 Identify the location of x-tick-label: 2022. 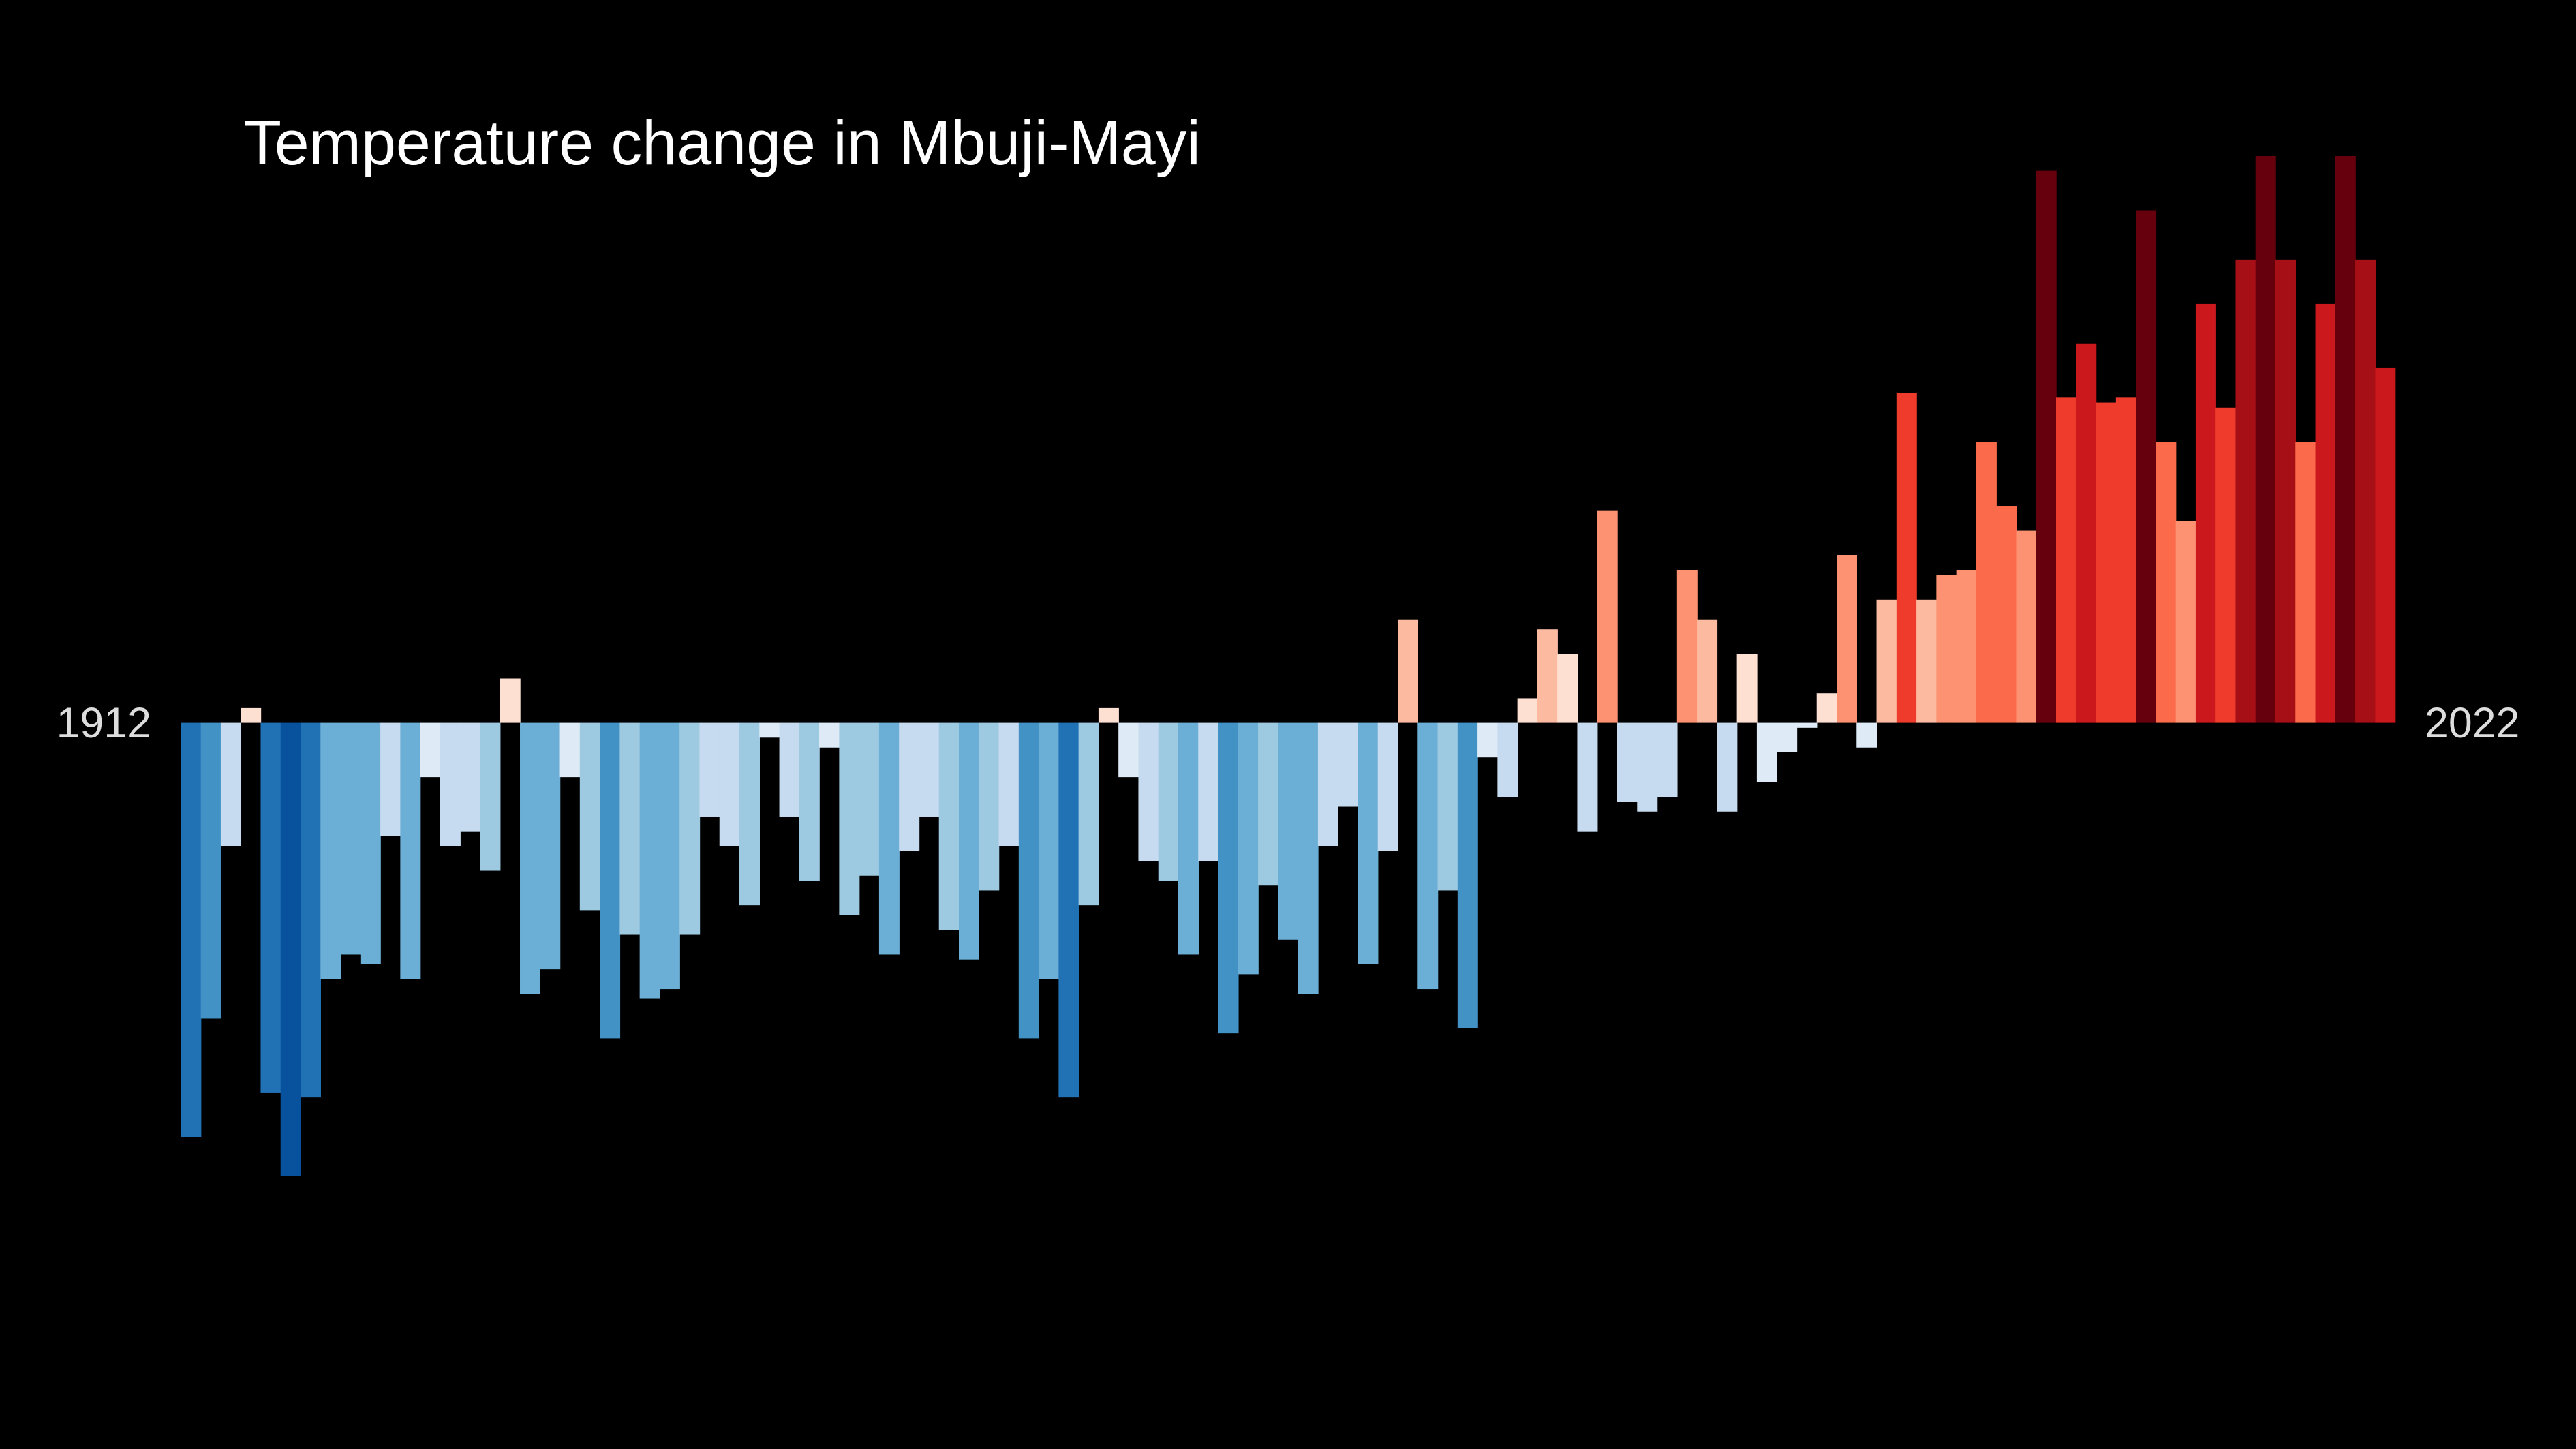
(2472, 723).